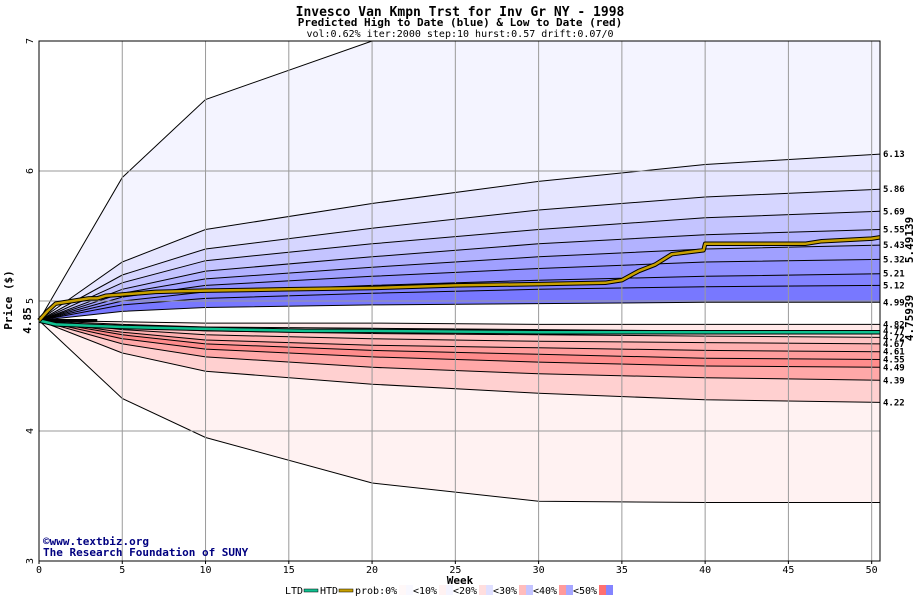 This screenshot has height=600, width=920. What do you see at coordinates (894, 155) in the screenshot?
I see `band-label: 6.13` at bounding box center [894, 155].